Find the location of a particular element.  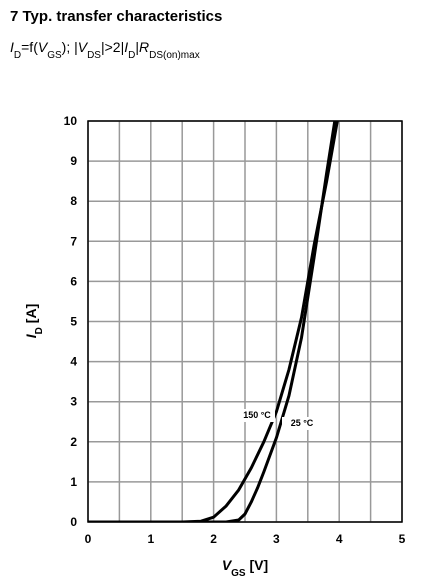

x-tick-label: 1 is located at coordinates (150, 539).